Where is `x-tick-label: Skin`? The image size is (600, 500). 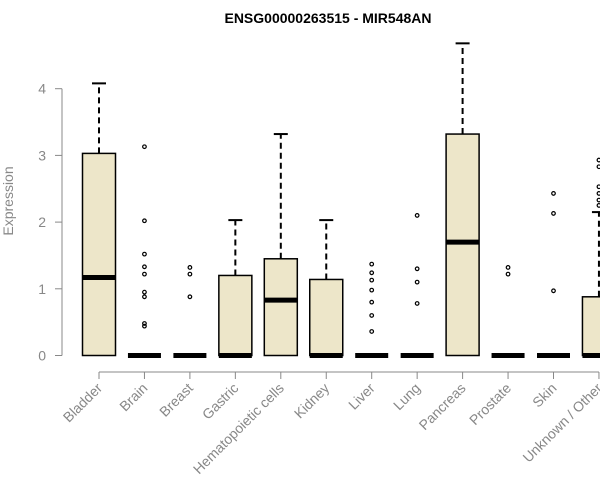
x-tick-label: Skin is located at coordinates (544, 395).